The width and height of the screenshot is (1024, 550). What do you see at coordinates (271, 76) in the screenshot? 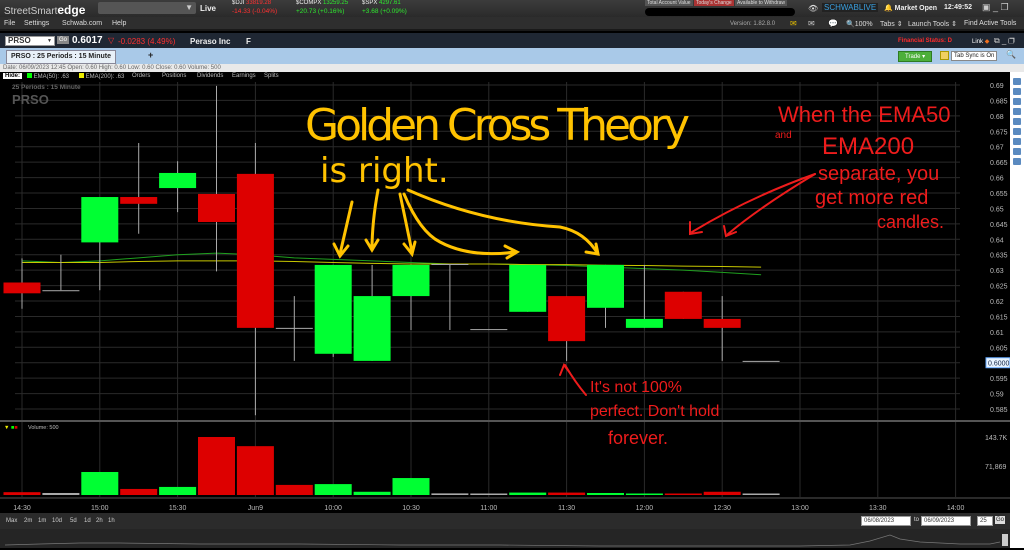
I see `legend-splits: Splits` at bounding box center [271, 76].